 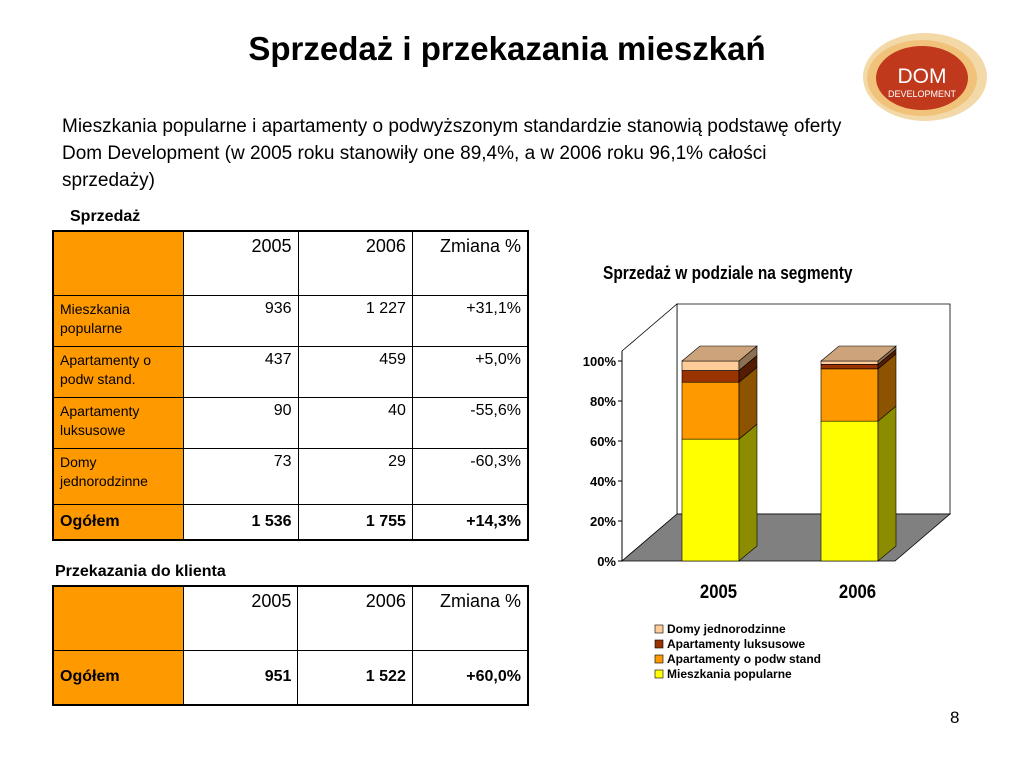 I want to click on total-change: +14,3%, so click(x=470, y=522).